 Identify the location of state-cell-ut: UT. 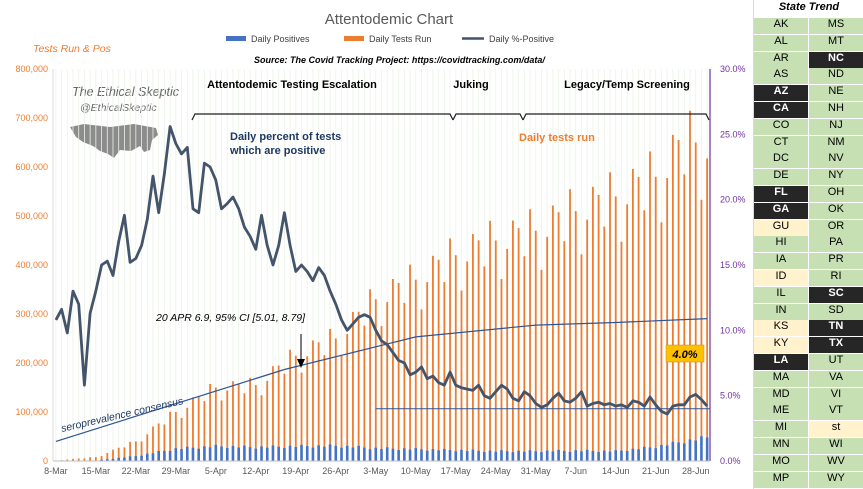
(836, 362).